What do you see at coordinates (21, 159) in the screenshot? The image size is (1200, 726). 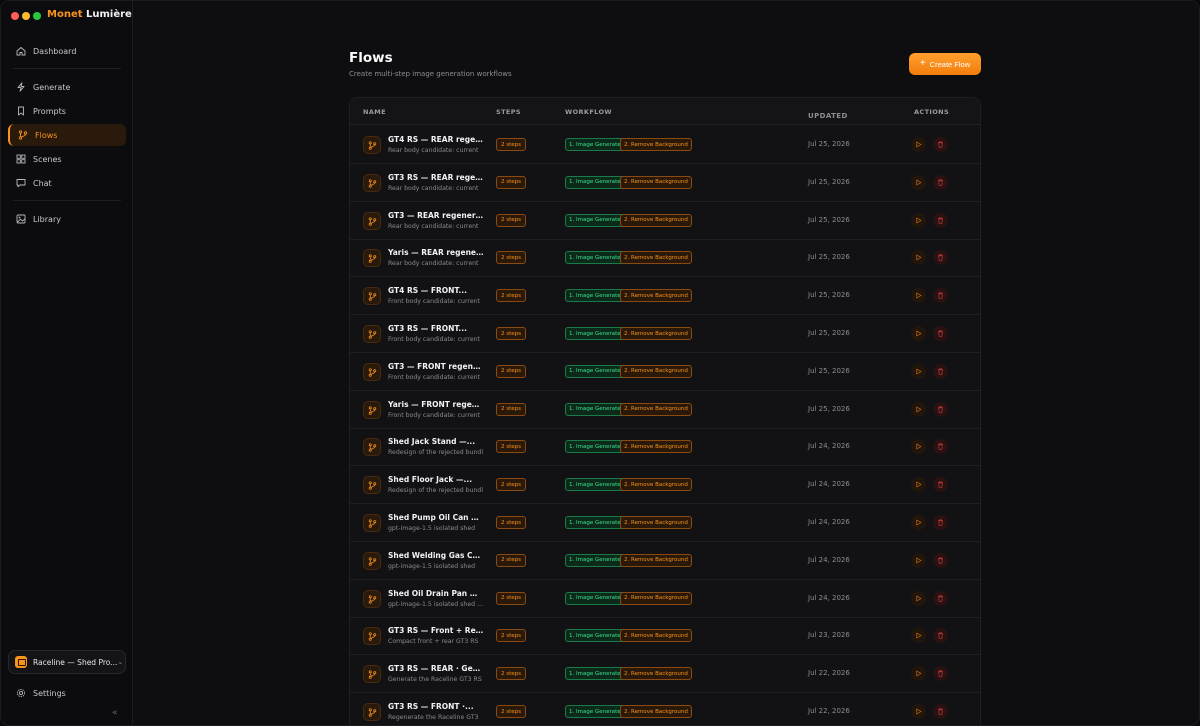 I see `grid-icon` at bounding box center [21, 159].